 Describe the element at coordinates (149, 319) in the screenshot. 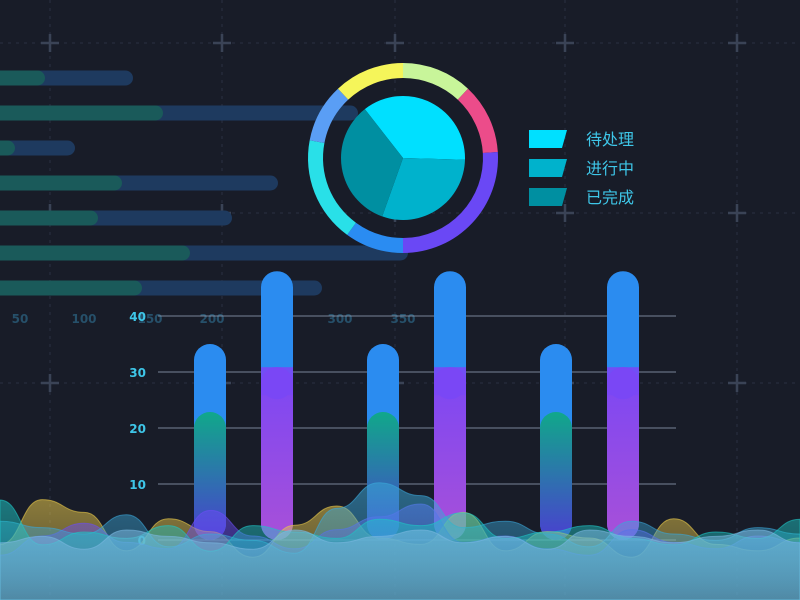

I see `hbar-x-tick-label: 150` at that location.